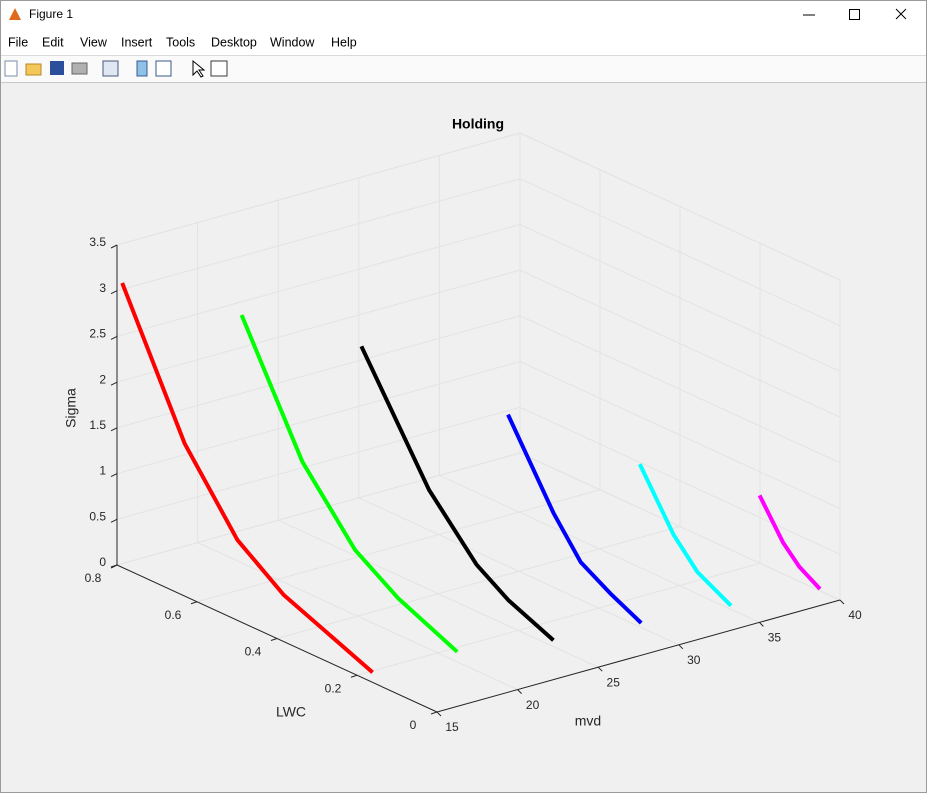 This screenshot has width=927, height=793. I want to click on menu-item: Insert, so click(137, 42).